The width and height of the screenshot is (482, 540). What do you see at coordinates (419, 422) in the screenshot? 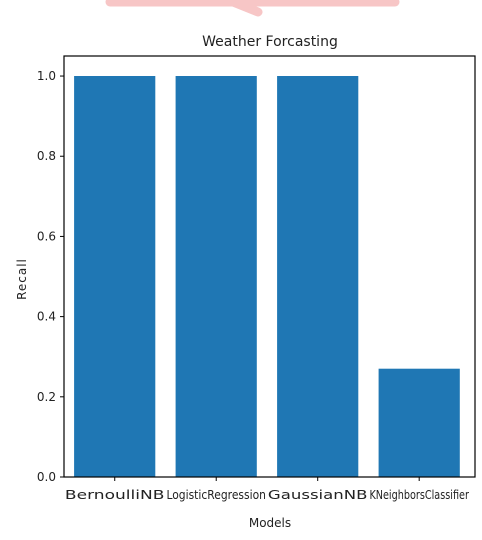
I see `bar-kneighborsclassifier` at bounding box center [419, 422].